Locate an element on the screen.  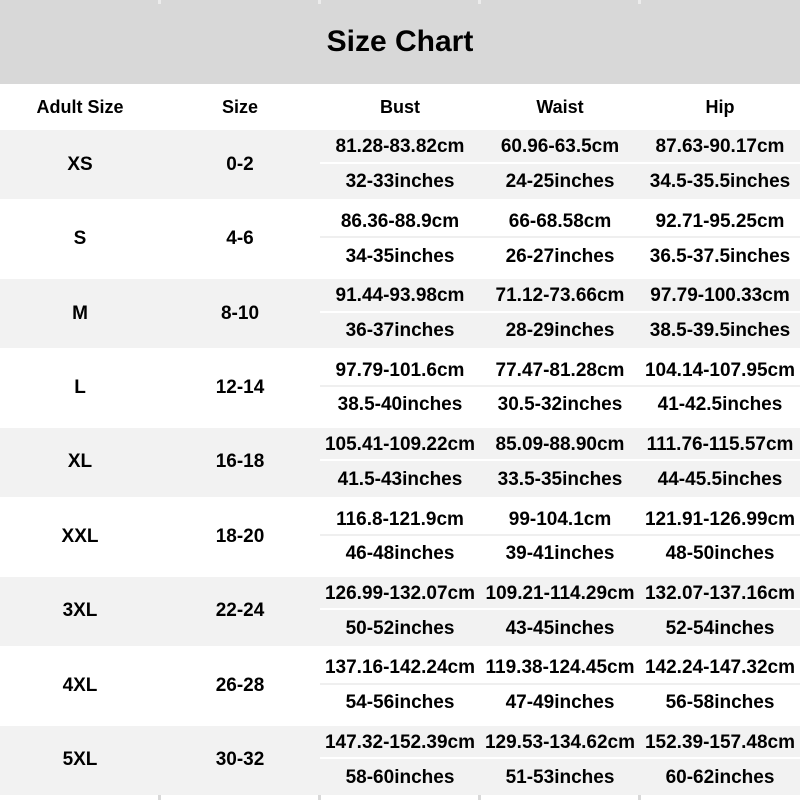
column-header-adult-size: Adult Size is located at coordinates (80, 106).